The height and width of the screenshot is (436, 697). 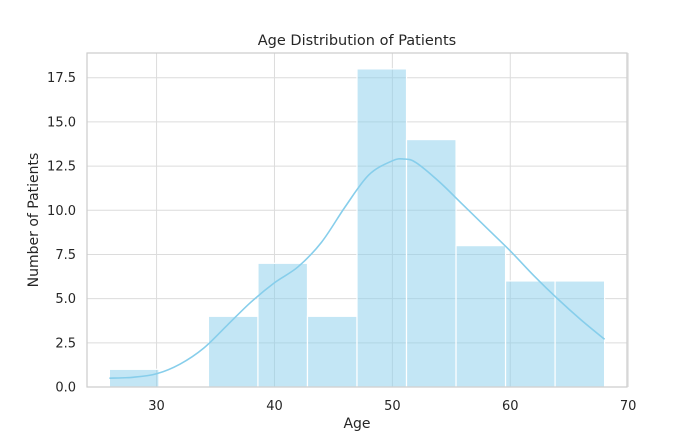 What do you see at coordinates (61, 122) in the screenshot?
I see `y-tick-label: 15.0` at bounding box center [61, 122].